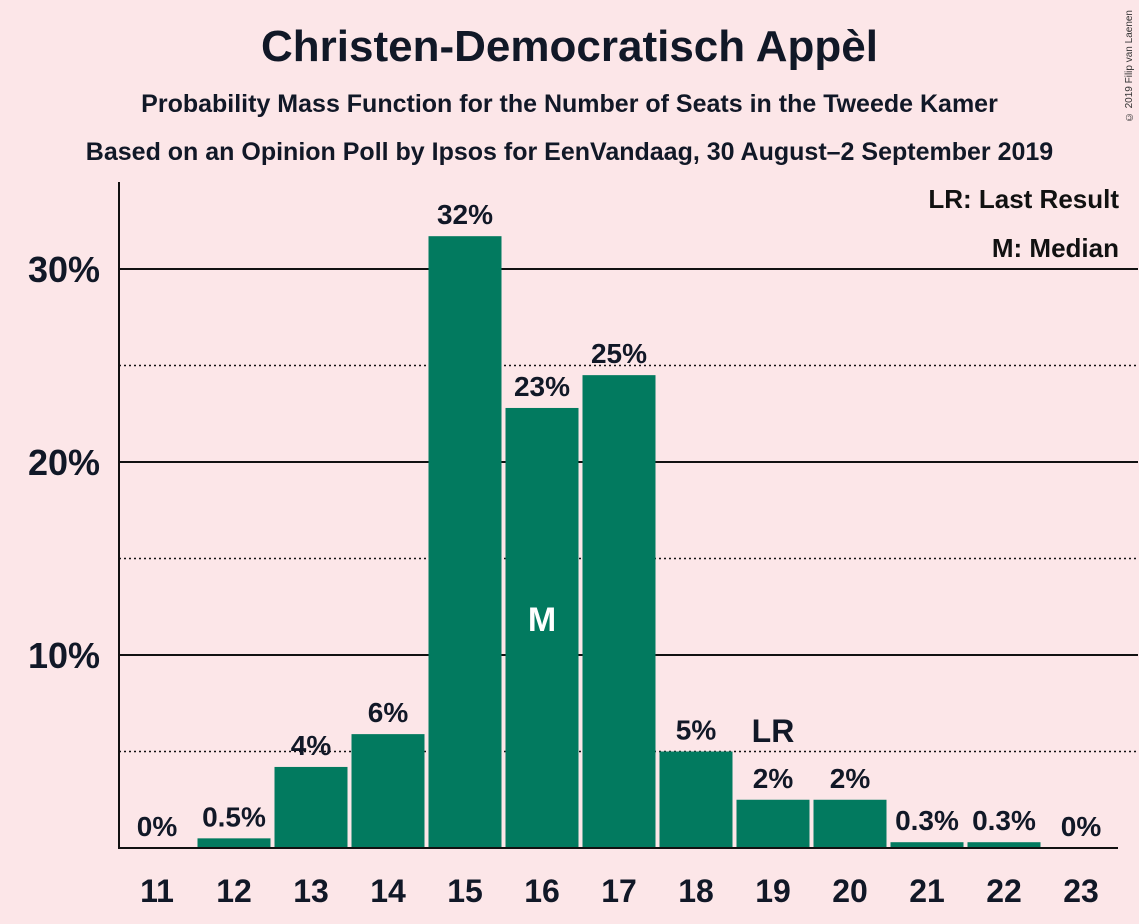 The width and height of the screenshot is (1139, 924). What do you see at coordinates (311, 891) in the screenshot?
I see `x-tick-label: 13` at bounding box center [311, 891].